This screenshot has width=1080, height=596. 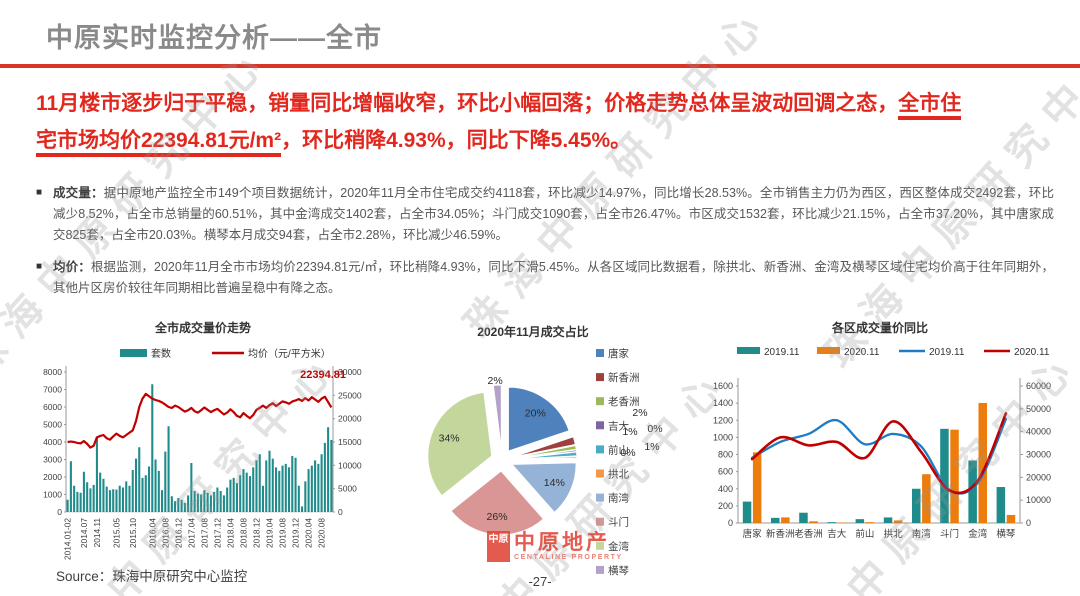 I want to click on svg-text: 2019.11, so click(x=947, y=352).